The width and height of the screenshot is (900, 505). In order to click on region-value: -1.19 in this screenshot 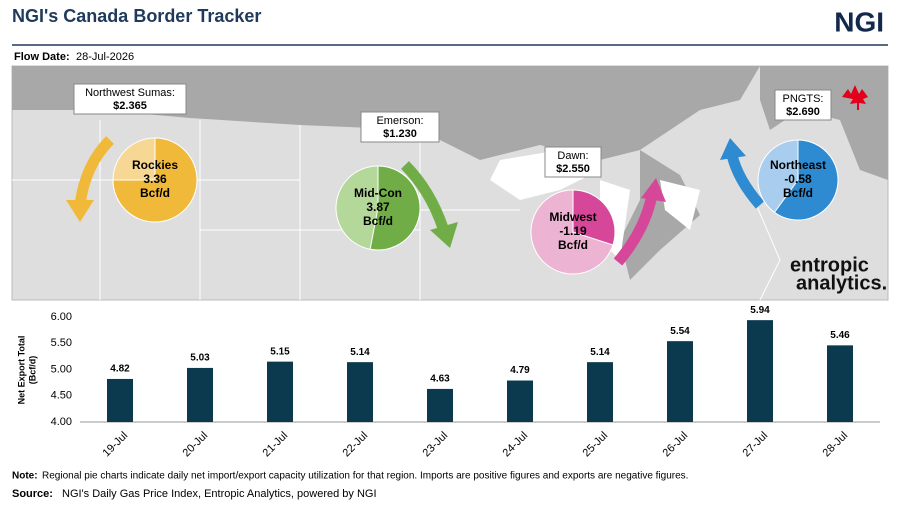, I will do `click(573, 231)`.